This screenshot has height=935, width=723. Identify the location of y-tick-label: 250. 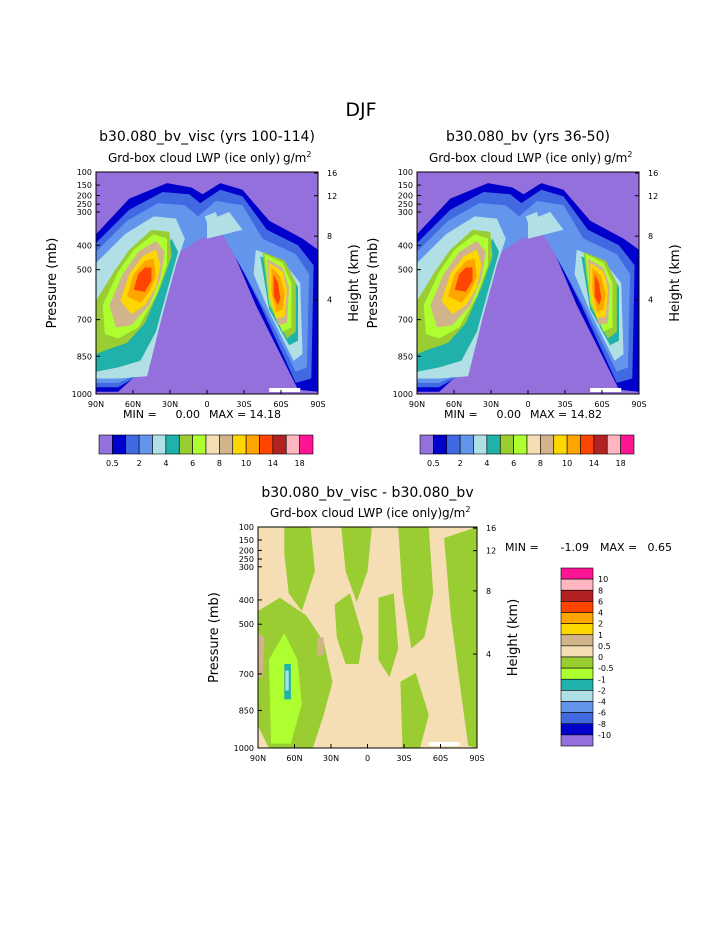
(405, 204).